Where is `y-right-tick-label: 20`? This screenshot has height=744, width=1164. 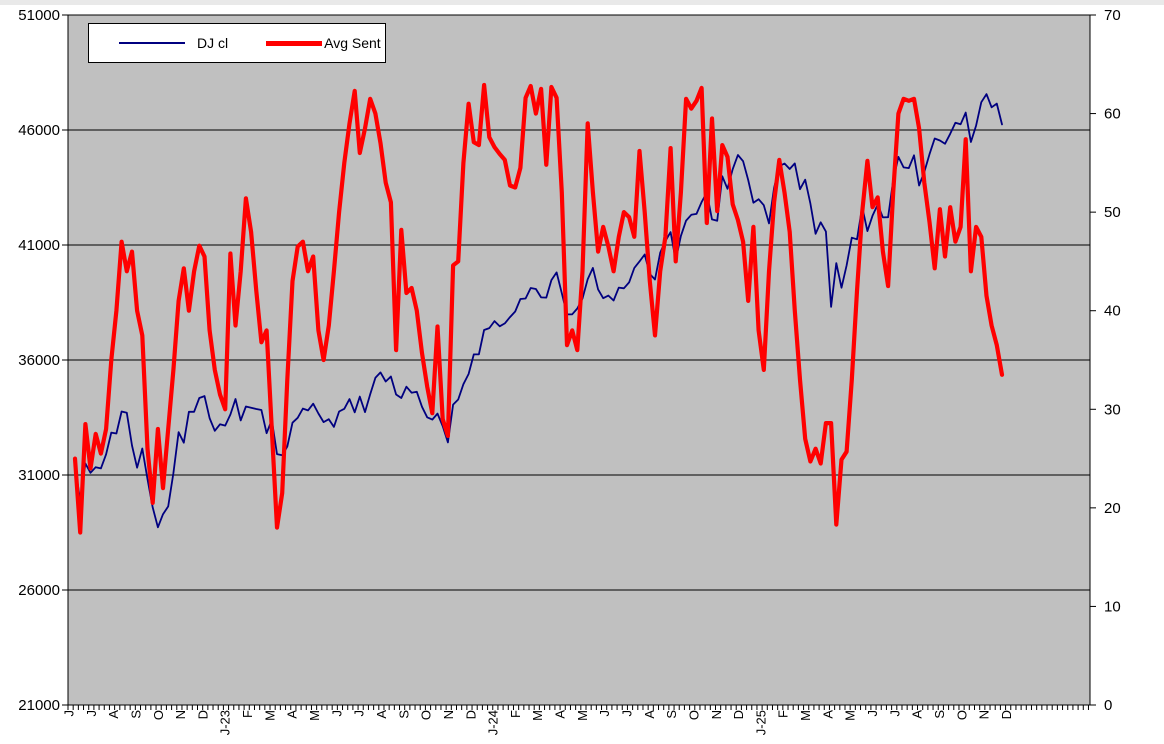
y-right-tick-label: 20 is located at coordinates (1112, 508).